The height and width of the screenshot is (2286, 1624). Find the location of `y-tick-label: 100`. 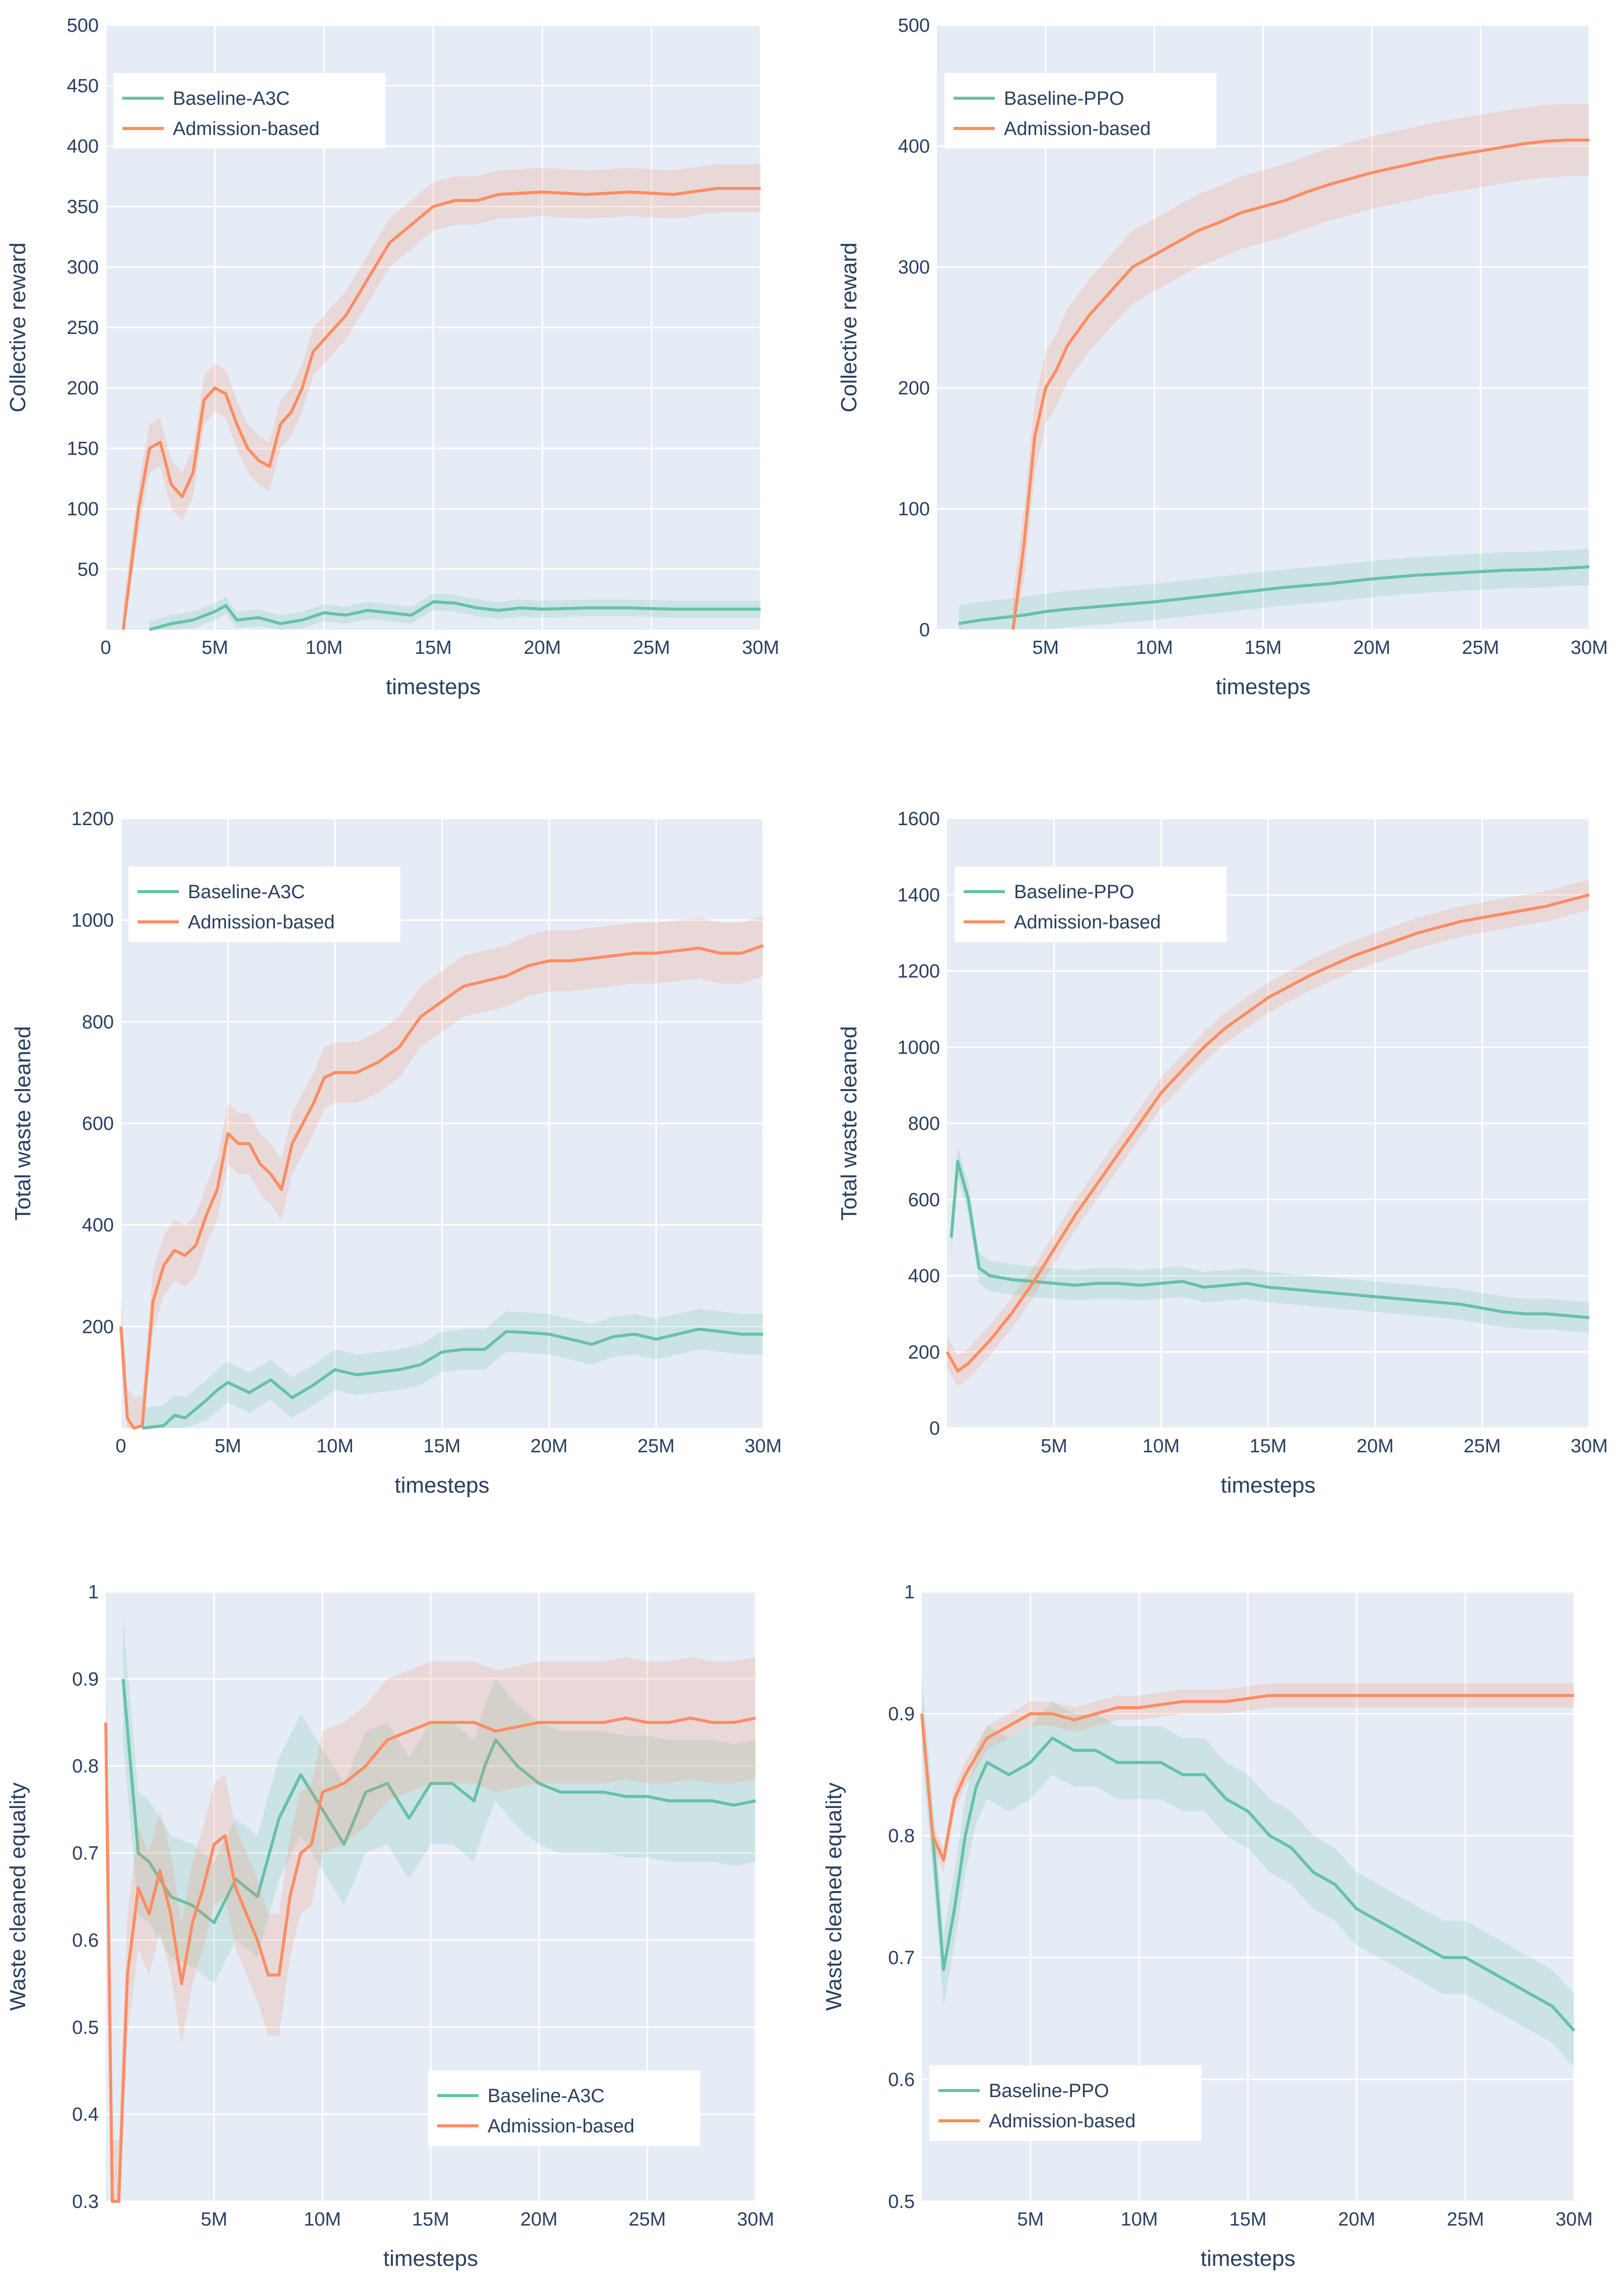

y-tick-label: 100 is located at coordinates (83, 509).